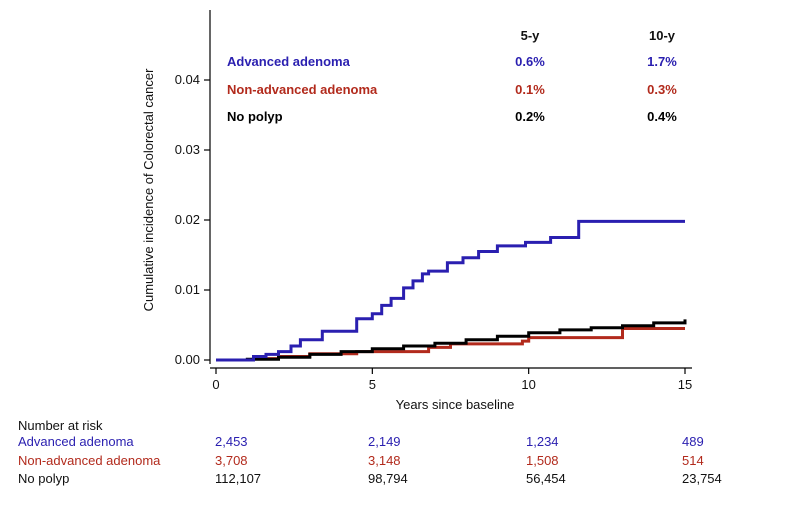 The image size is (806, 514). I want to click on inset-value: 1.7%, so click(662, 61).